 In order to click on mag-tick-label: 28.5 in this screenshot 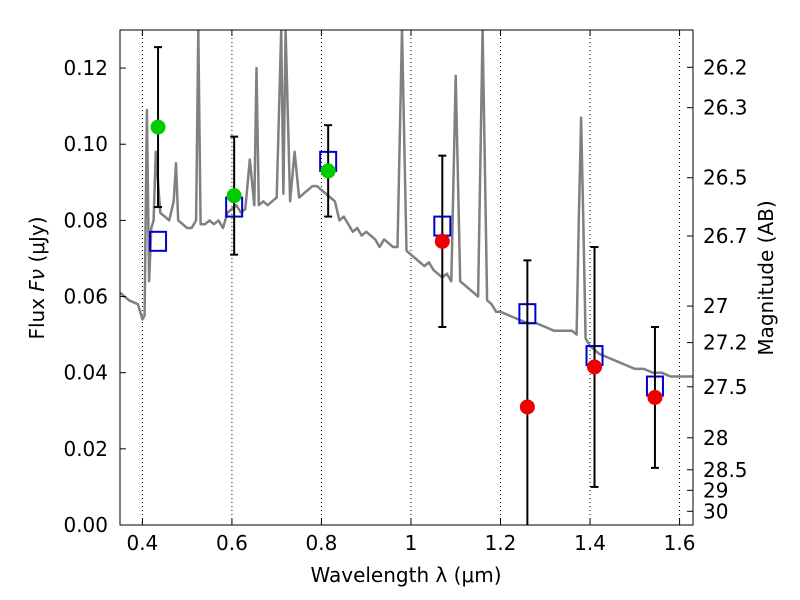, I will do `click(725, 470)`.